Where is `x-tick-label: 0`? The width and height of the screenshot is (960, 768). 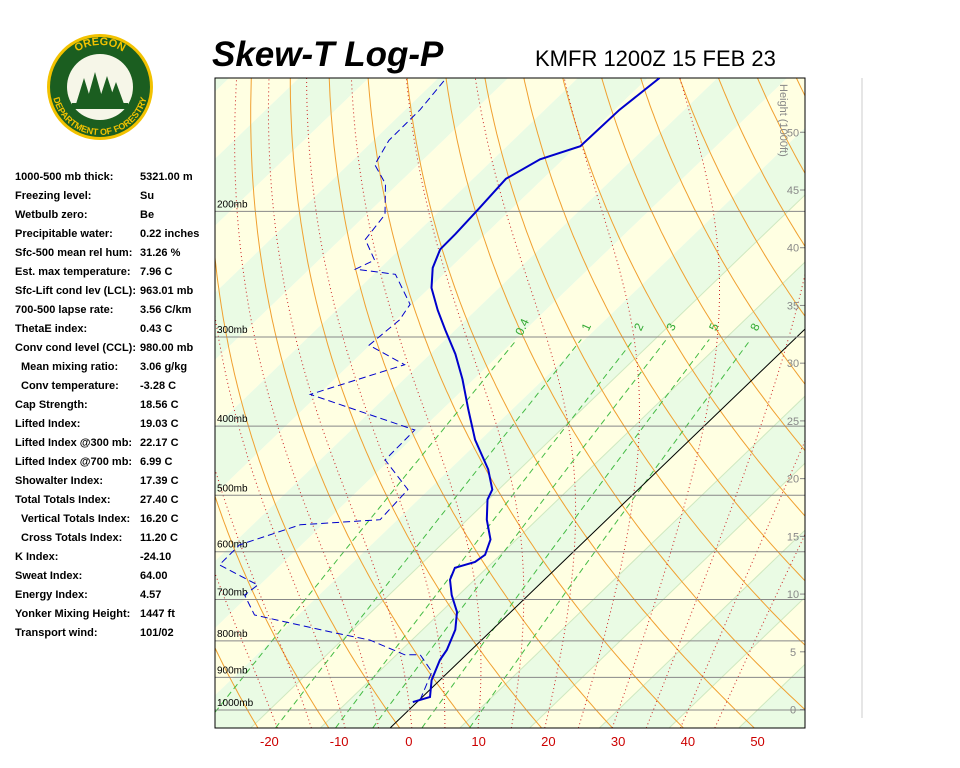
x-tick-label: 0 is located at coordinates (408, 741).